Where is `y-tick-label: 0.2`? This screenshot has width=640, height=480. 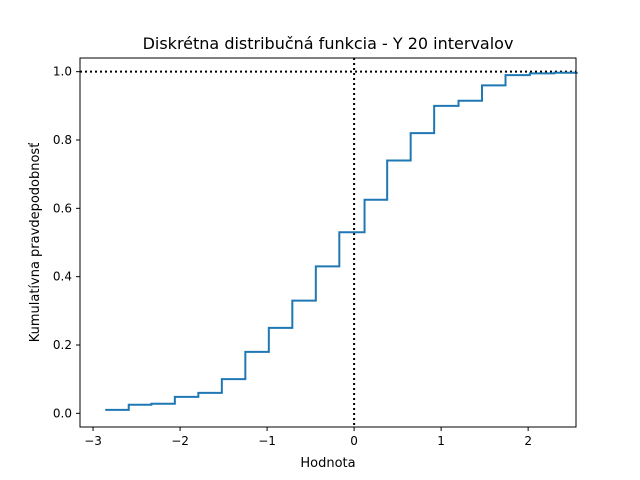 y-tick-label: 0.2 is located at coordinates (62, 345).